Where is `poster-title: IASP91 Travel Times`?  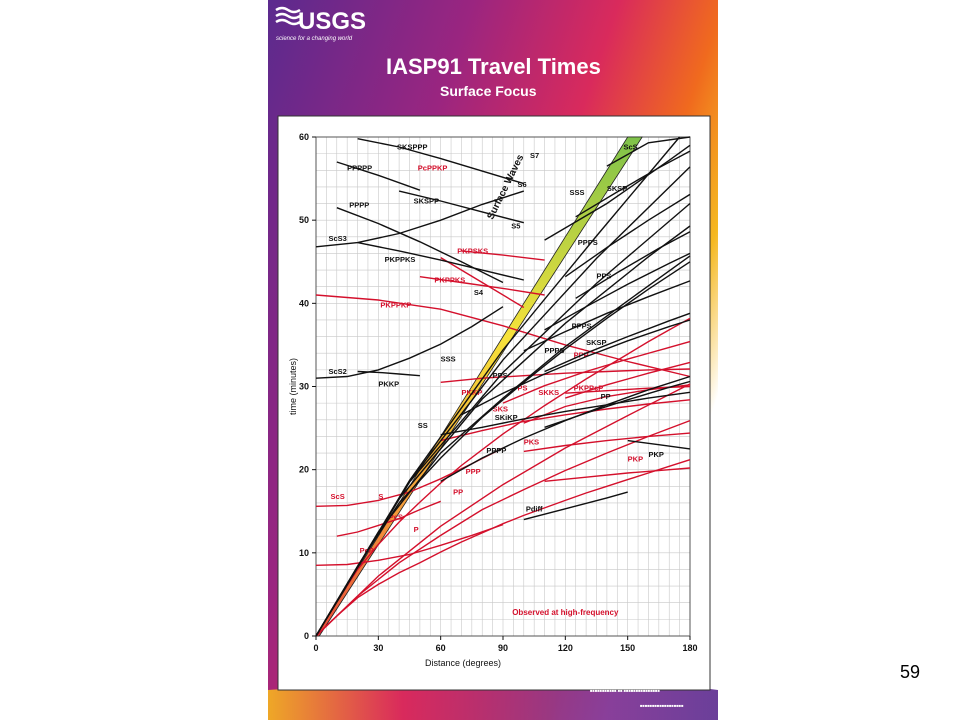
poster-title: IASP91 Travel Times is located at coordinates (493, 66).